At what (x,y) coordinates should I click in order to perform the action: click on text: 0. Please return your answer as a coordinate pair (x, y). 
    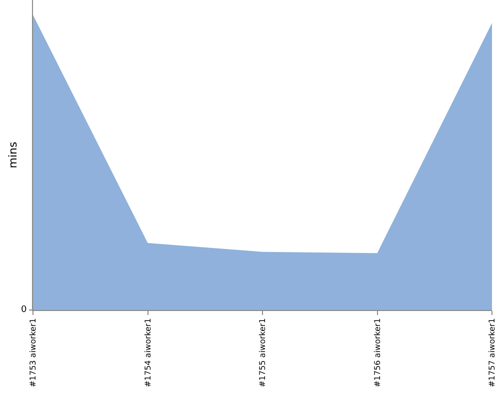
    Looking at the image, I should click on (24, 310).